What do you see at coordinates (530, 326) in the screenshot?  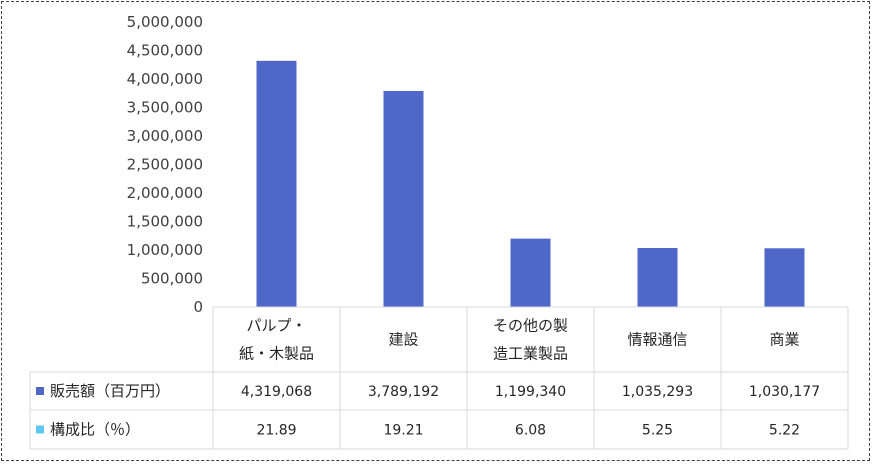 I see `category-label: その他の製` at bounding box center [530, 326].